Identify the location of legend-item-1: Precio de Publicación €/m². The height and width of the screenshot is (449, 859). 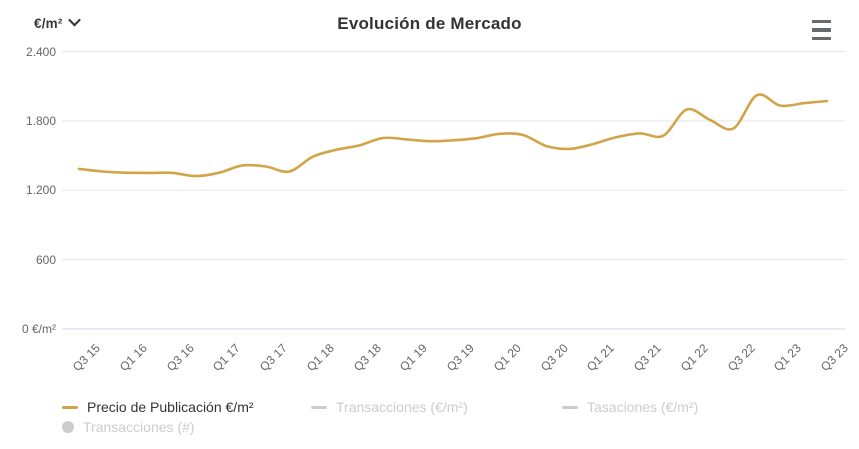
(158, 407).